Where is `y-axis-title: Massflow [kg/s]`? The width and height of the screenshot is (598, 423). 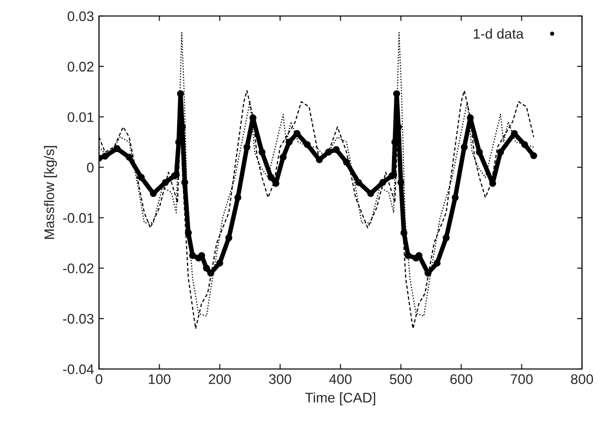 y-axis-title: Massflow [kg/s] is located at coordinates (50, 192).